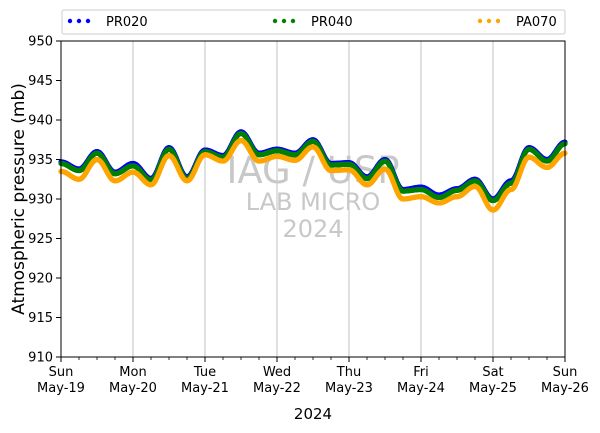 The image size is (600, 433). I want to click on legend: PR020 PR040 PA070, so click(313, 22).